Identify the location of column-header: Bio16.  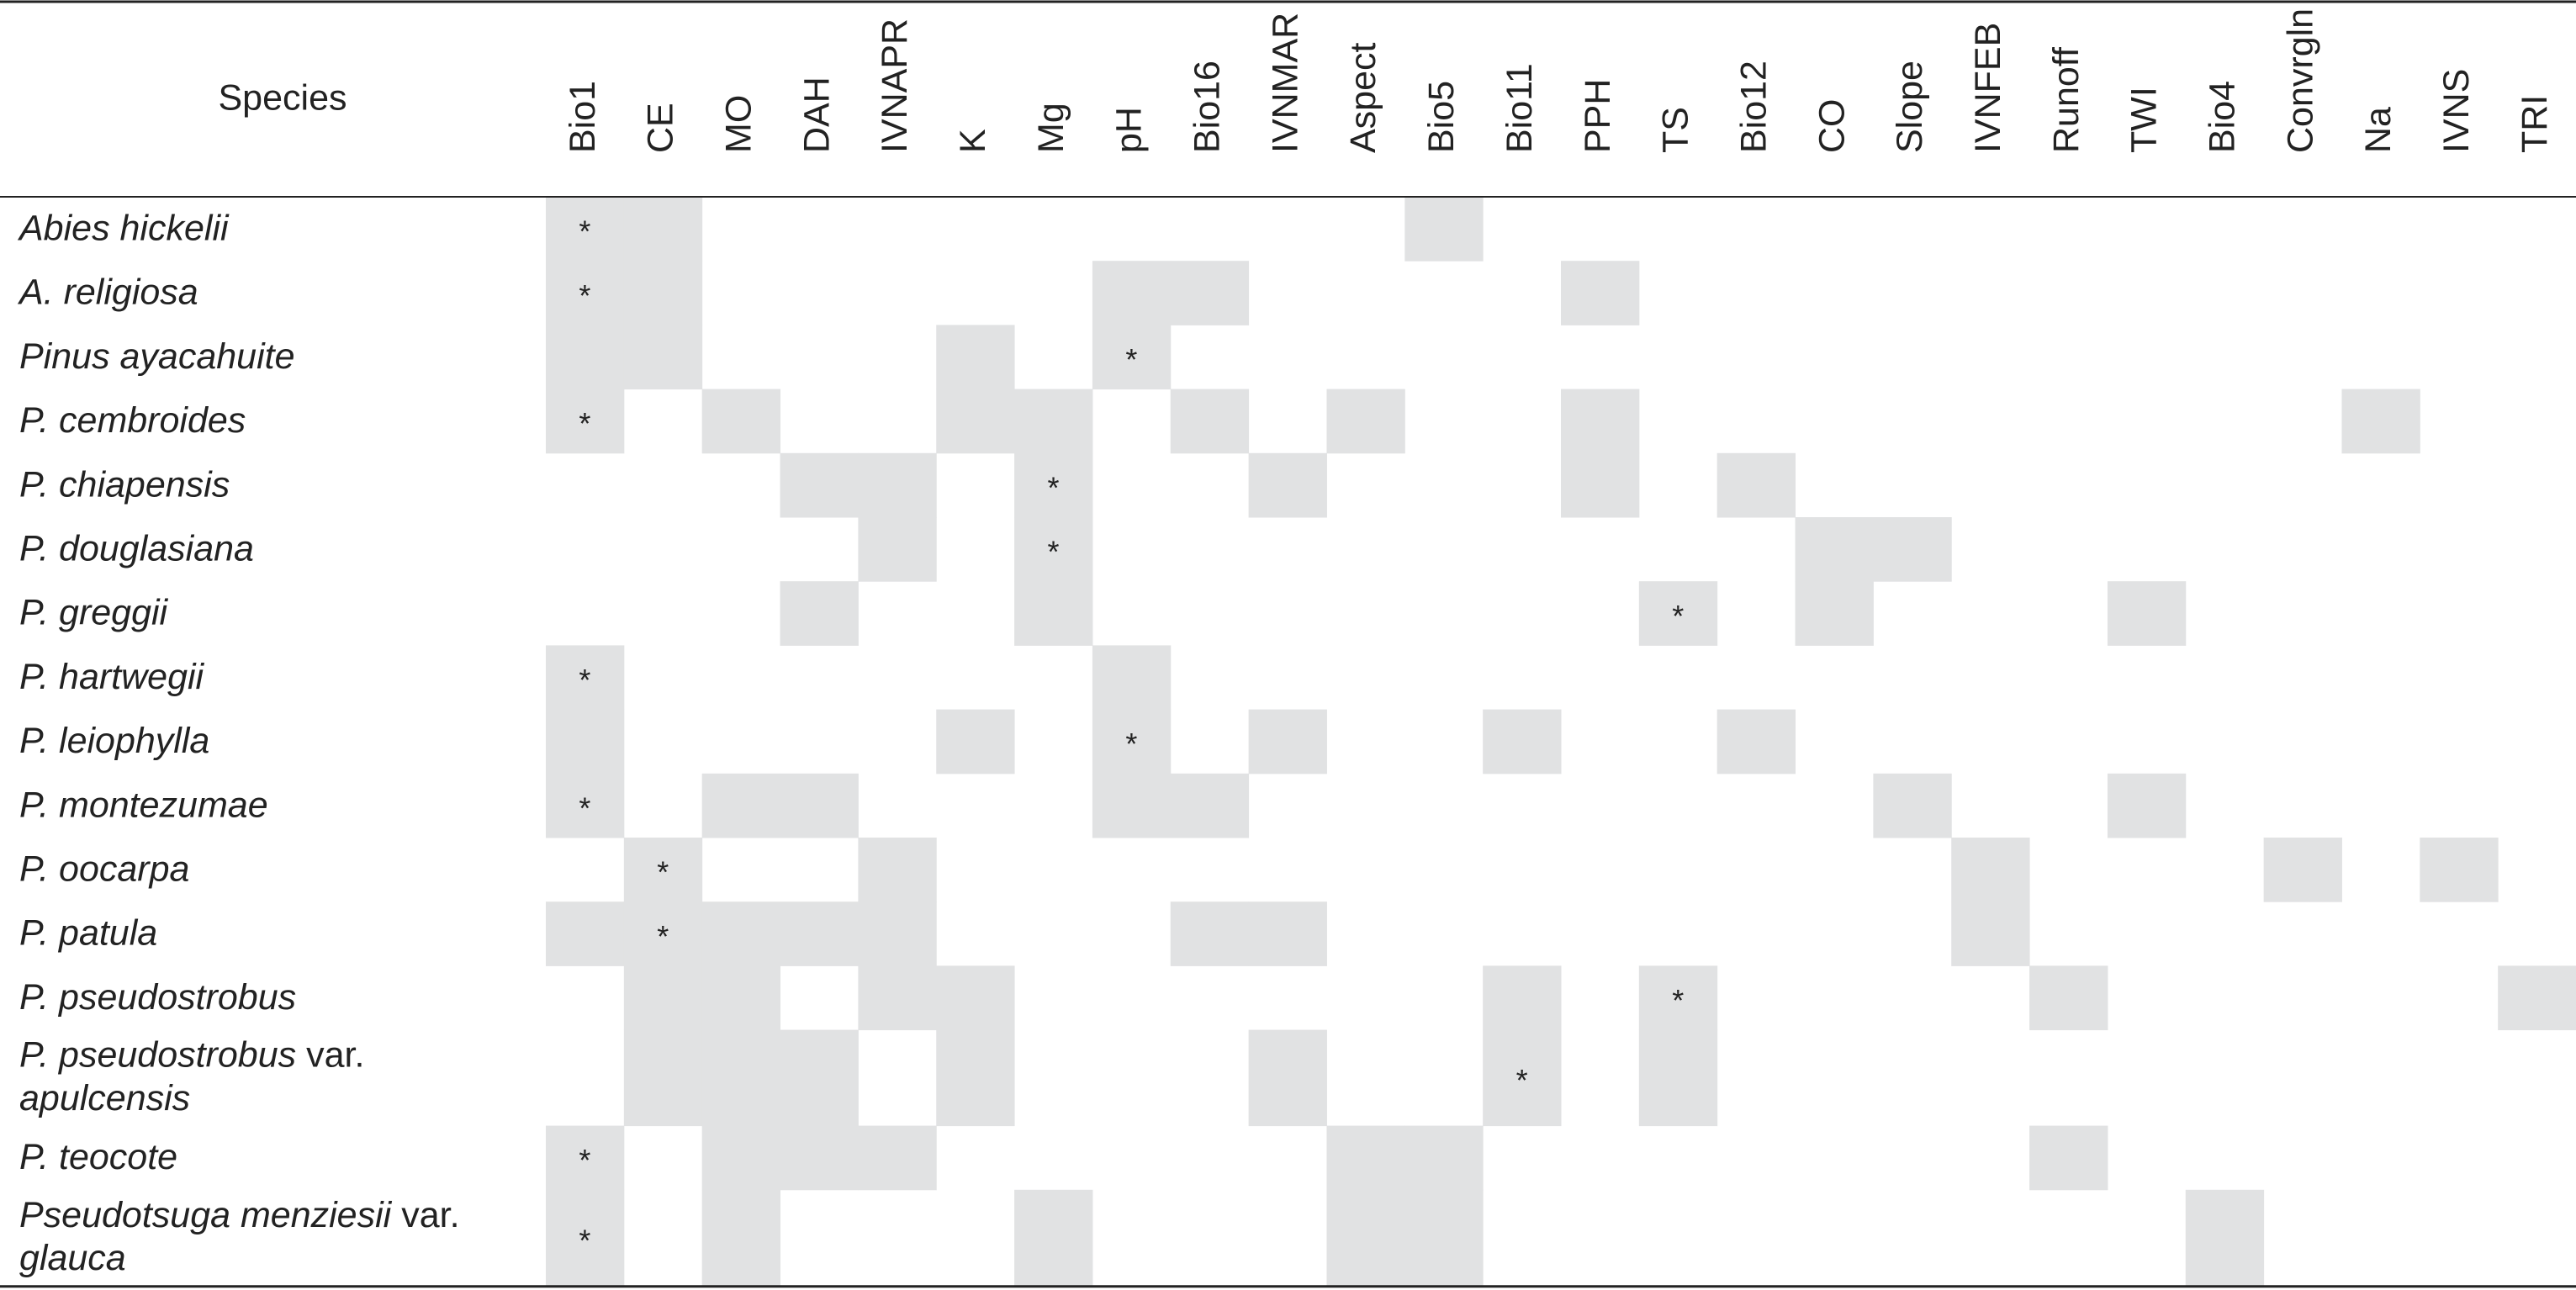
(1207, 107).